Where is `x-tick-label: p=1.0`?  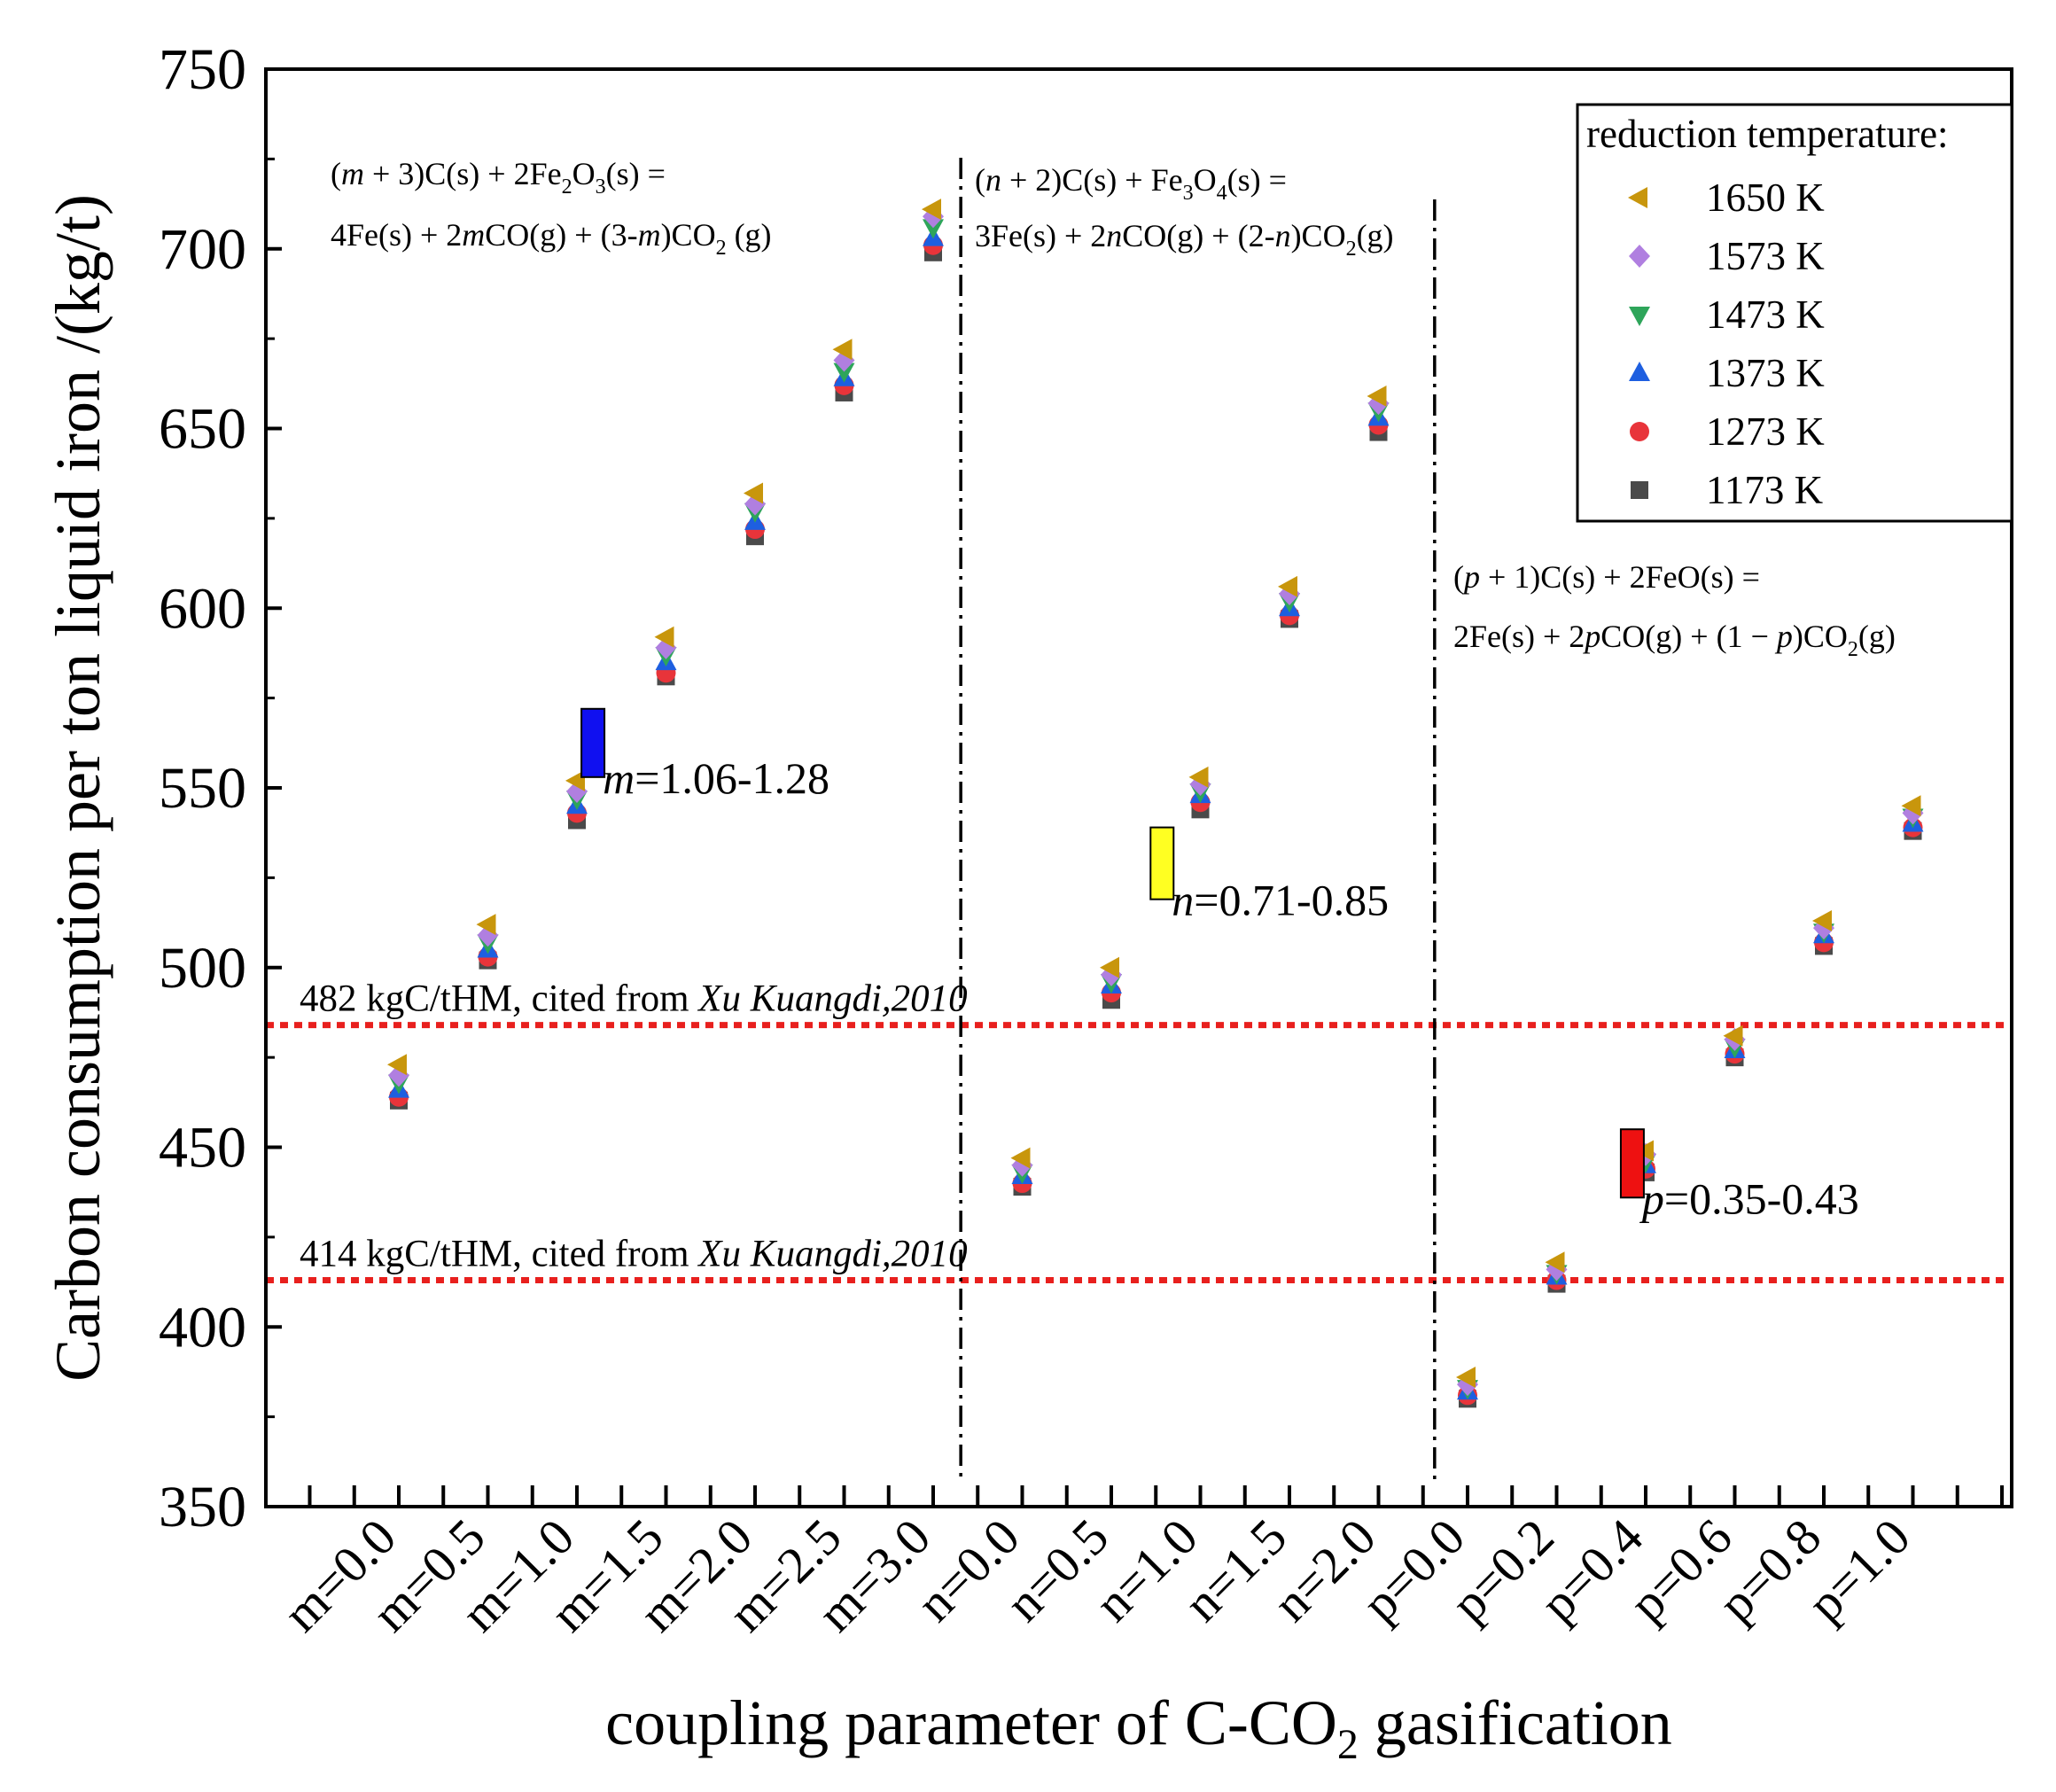 x-tick-label: p=1.0 is located at coordinates (1858, 1570).